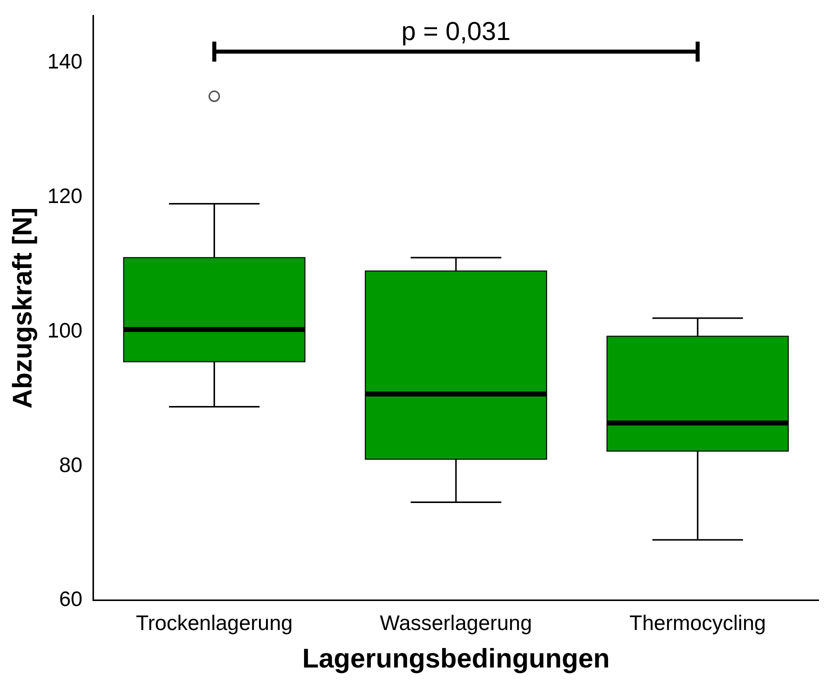 The height and width of the screenshot is (684, 825). I want to click on x-tick-label: Thermocycling, so click(697, 623).